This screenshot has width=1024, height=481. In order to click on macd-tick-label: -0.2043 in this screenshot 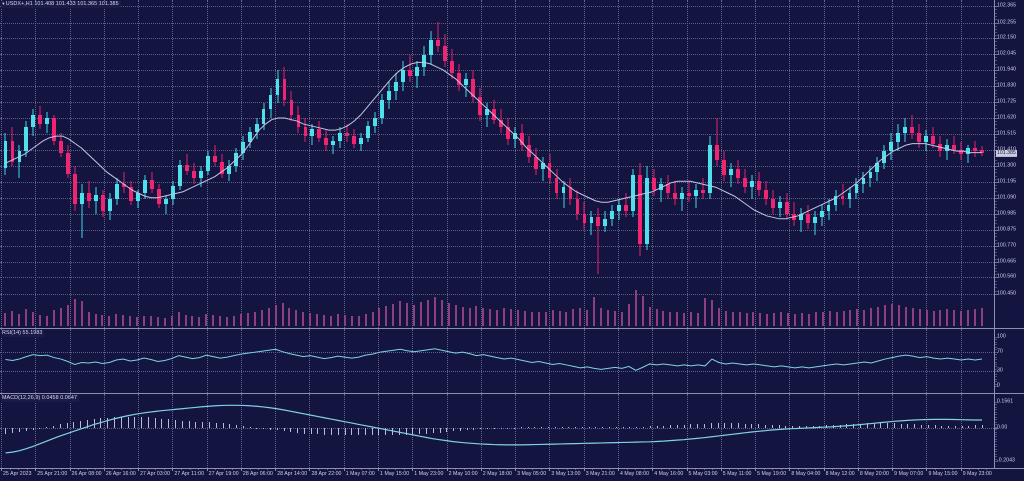, I will do `click(1006, 460)`.